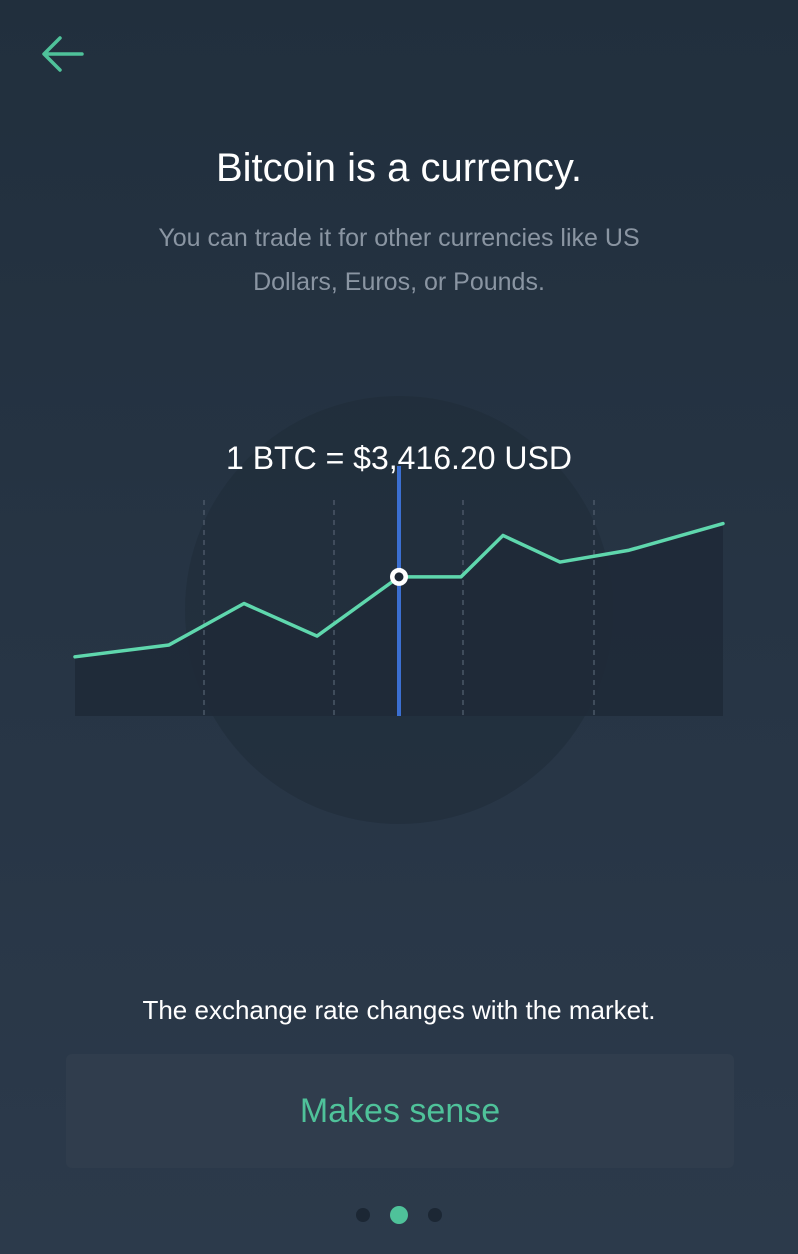 The width and height of the screenshot is (798, 1254). I want to click on back-button, so click(63, 54).